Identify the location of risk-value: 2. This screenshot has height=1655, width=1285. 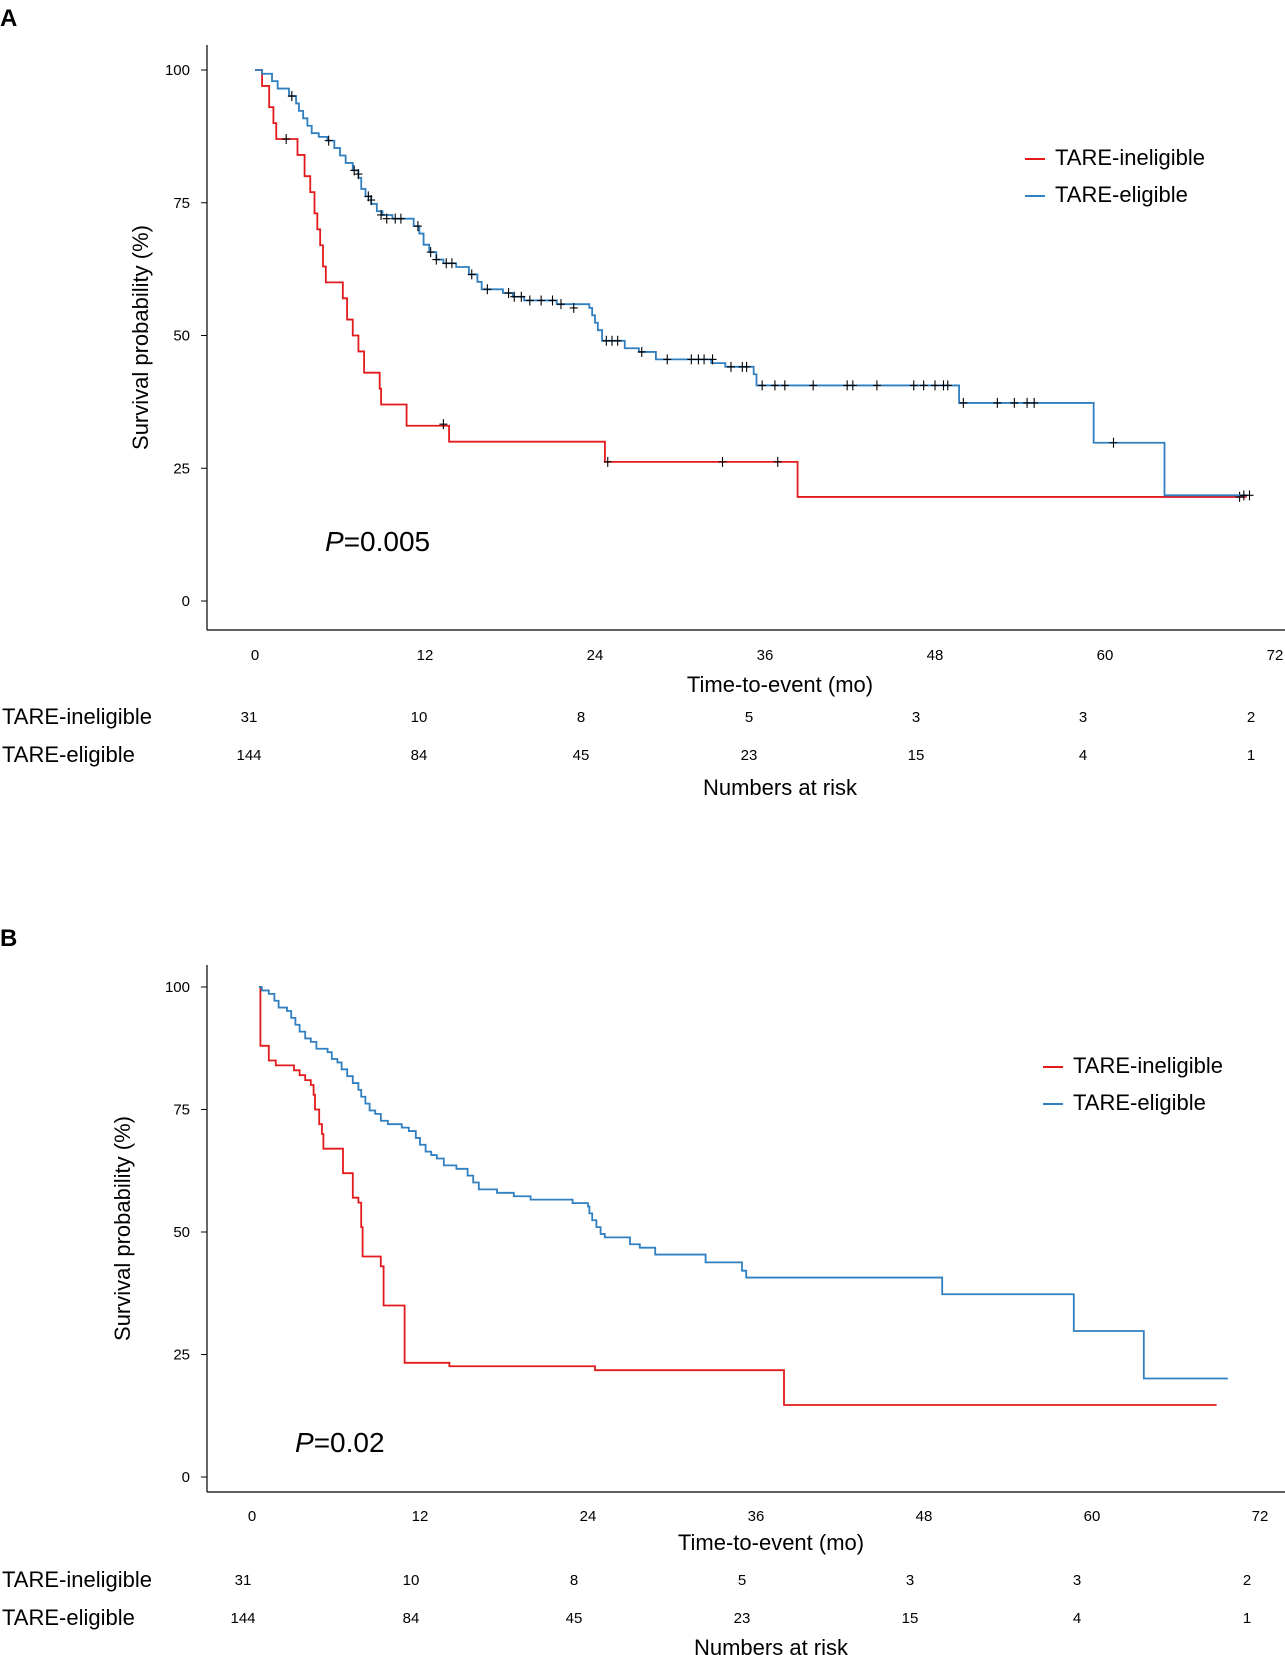
(1247, 1580).